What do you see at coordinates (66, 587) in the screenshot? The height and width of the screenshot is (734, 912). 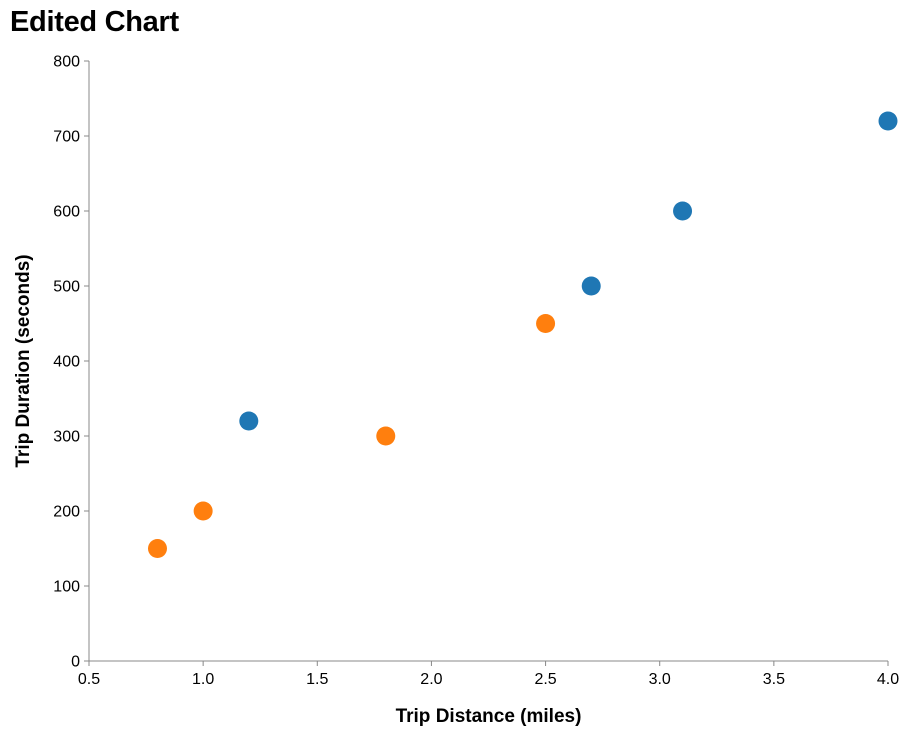 I see `y-tick-label: 100` at bounding box center [66, 587].